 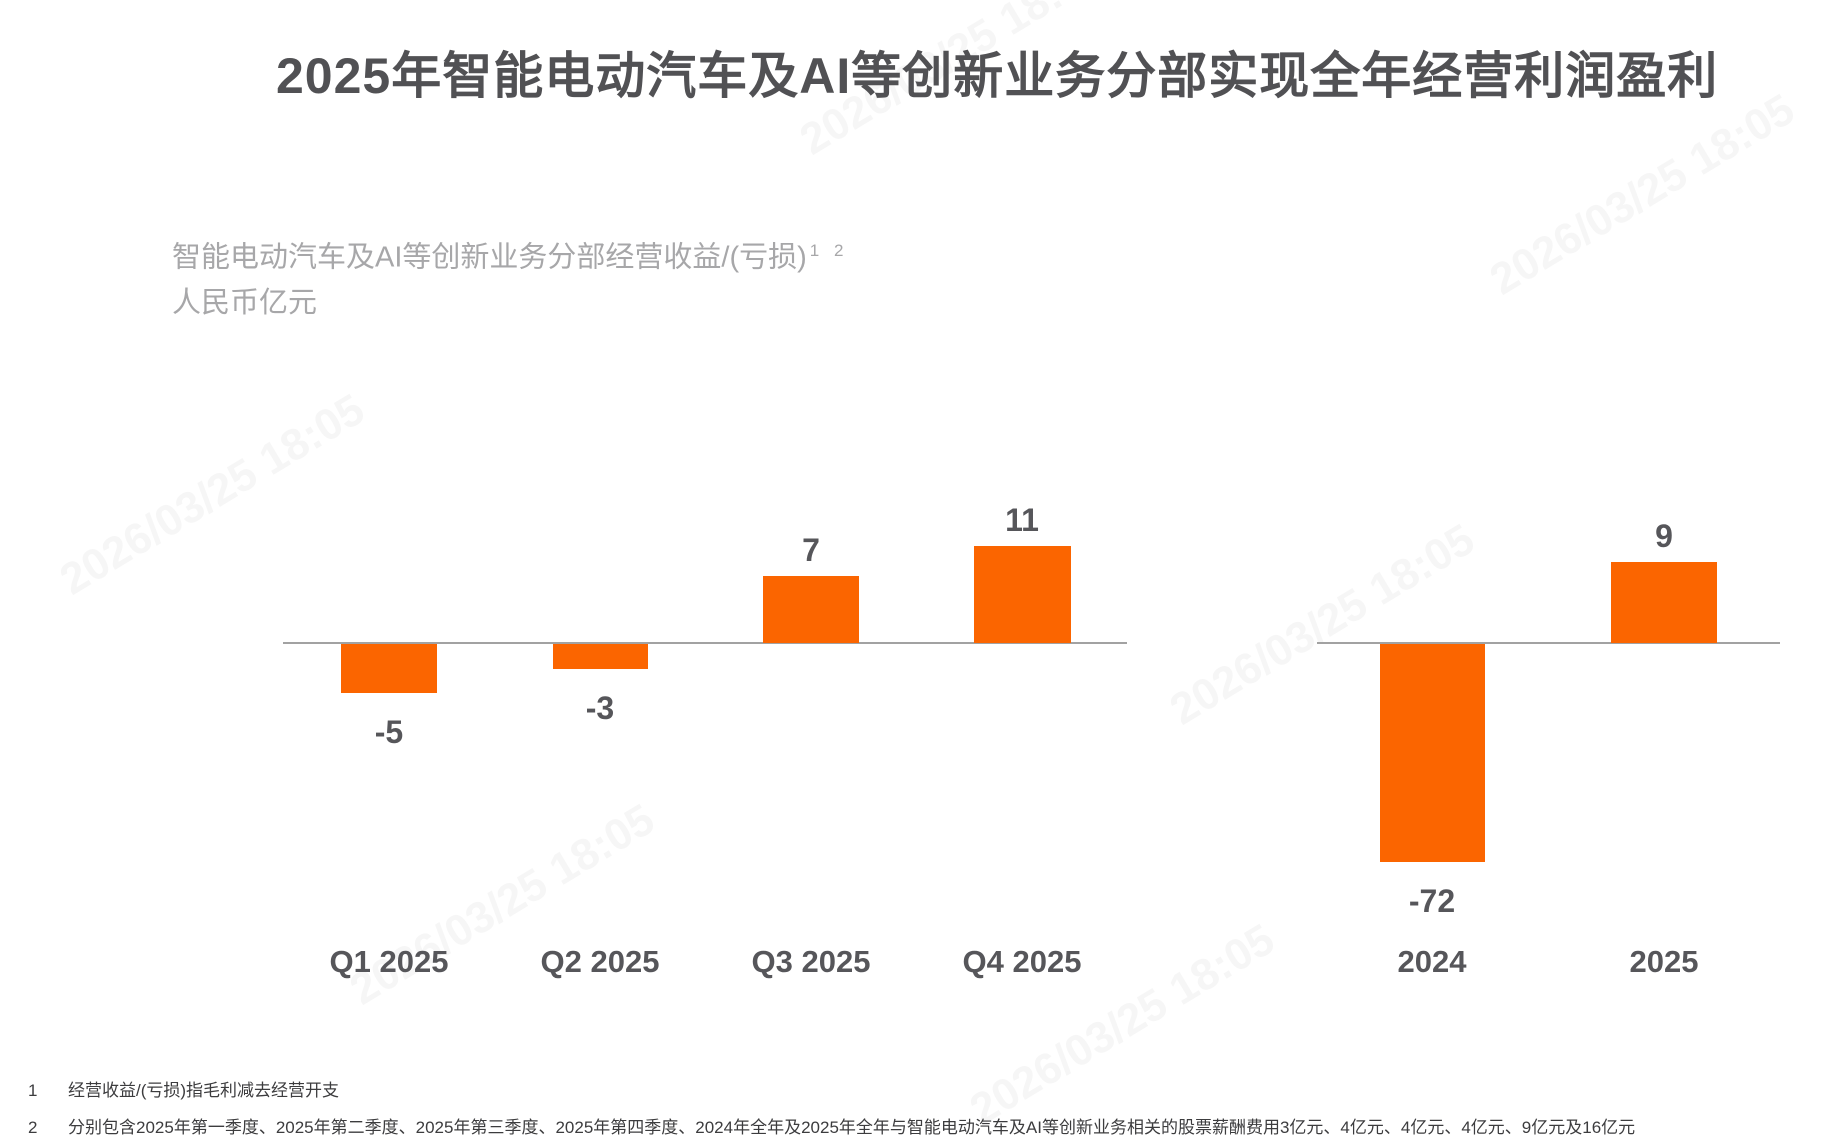 I want to click on value-label-q2-2025: -3, so click(x=600, y=708).